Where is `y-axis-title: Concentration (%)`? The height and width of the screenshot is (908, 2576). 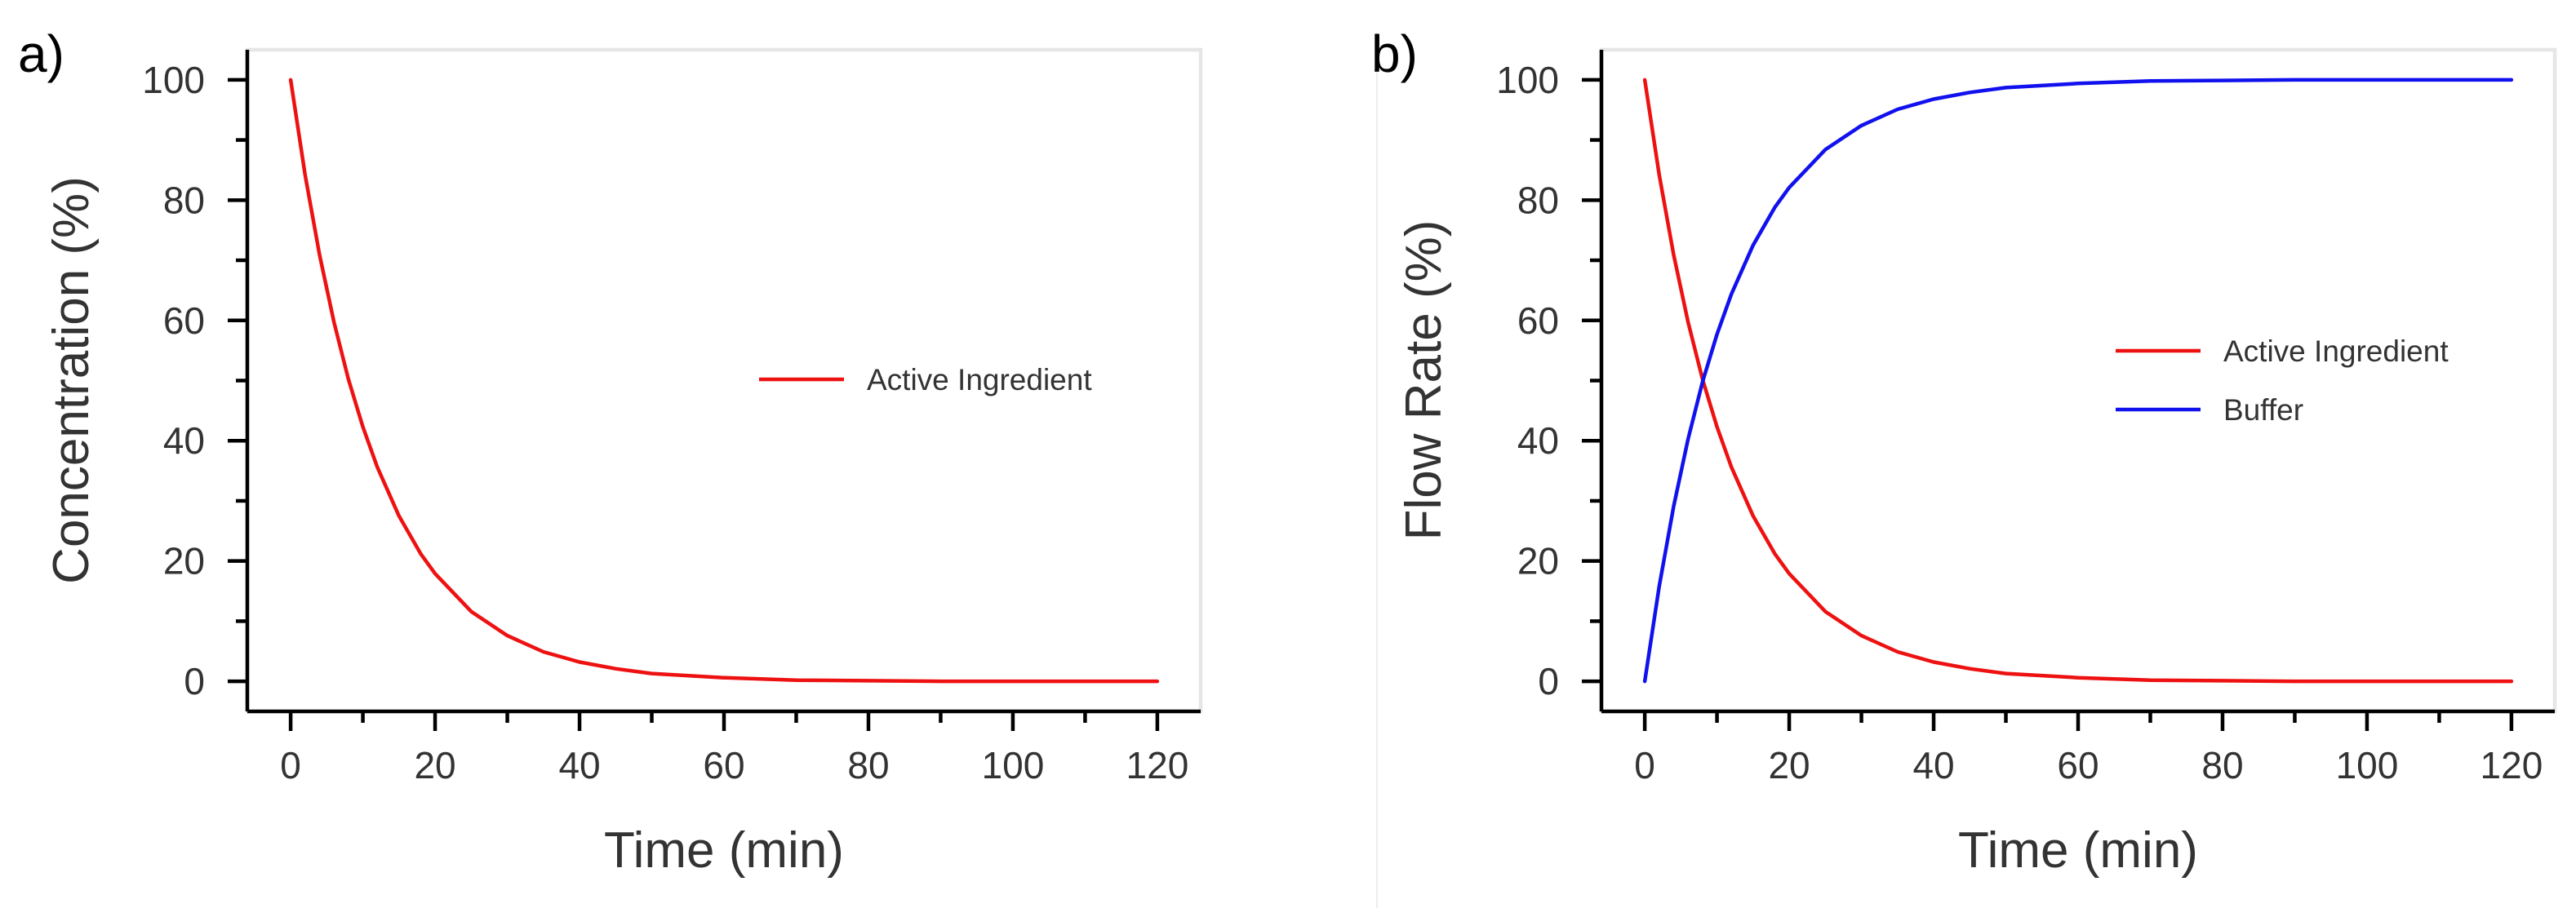
y-axis-title: Concentration (%) is located at coordinates (71, 380).